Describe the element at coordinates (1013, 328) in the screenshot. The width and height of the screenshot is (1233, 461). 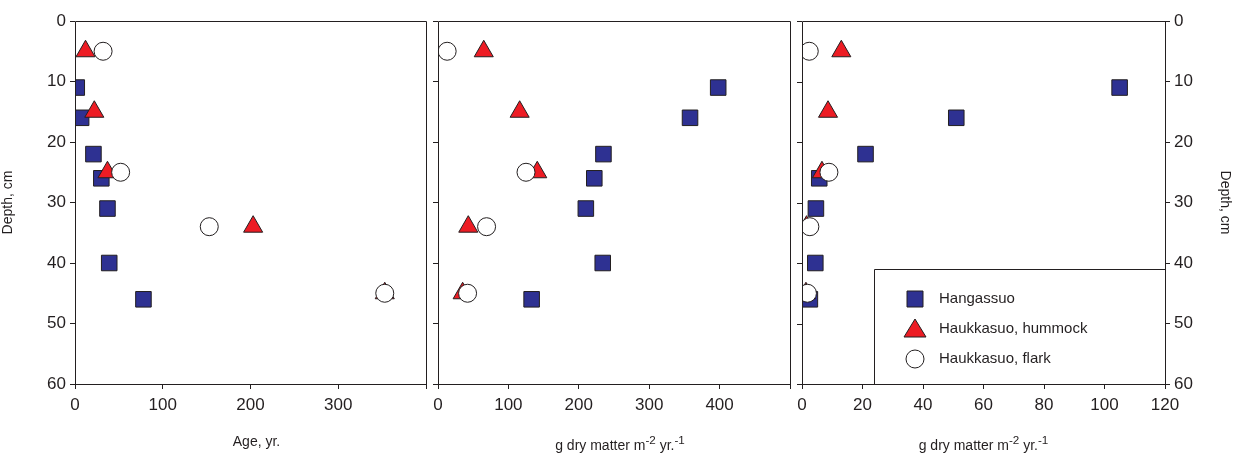
I see `legend-label: Haukkasuo, hummock` at that location.